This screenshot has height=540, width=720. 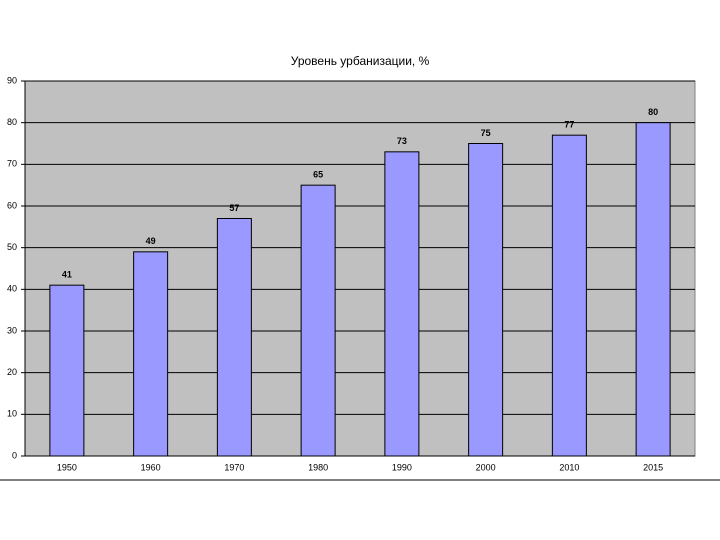 I want to click on x-tick-label: 1980, so click(x=318, y=467).